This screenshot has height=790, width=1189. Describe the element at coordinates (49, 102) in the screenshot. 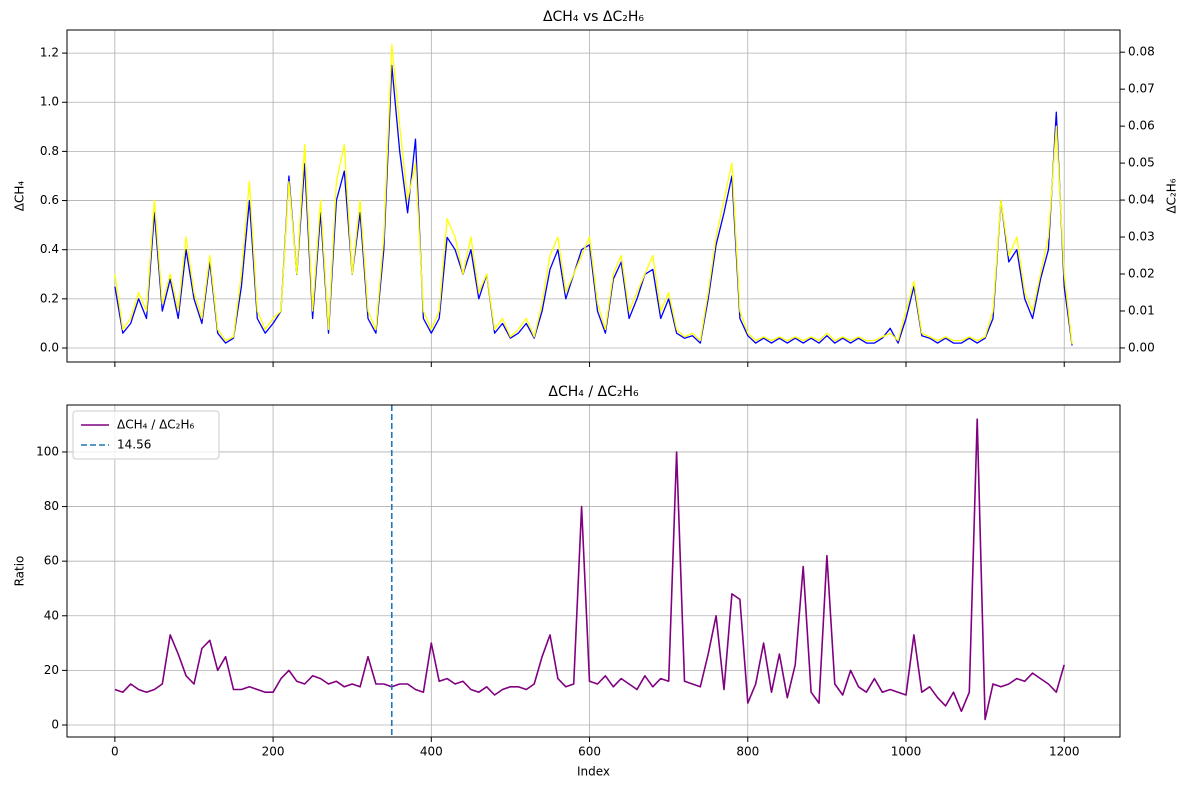

I see `y-tick-label: 1.0` at that location.